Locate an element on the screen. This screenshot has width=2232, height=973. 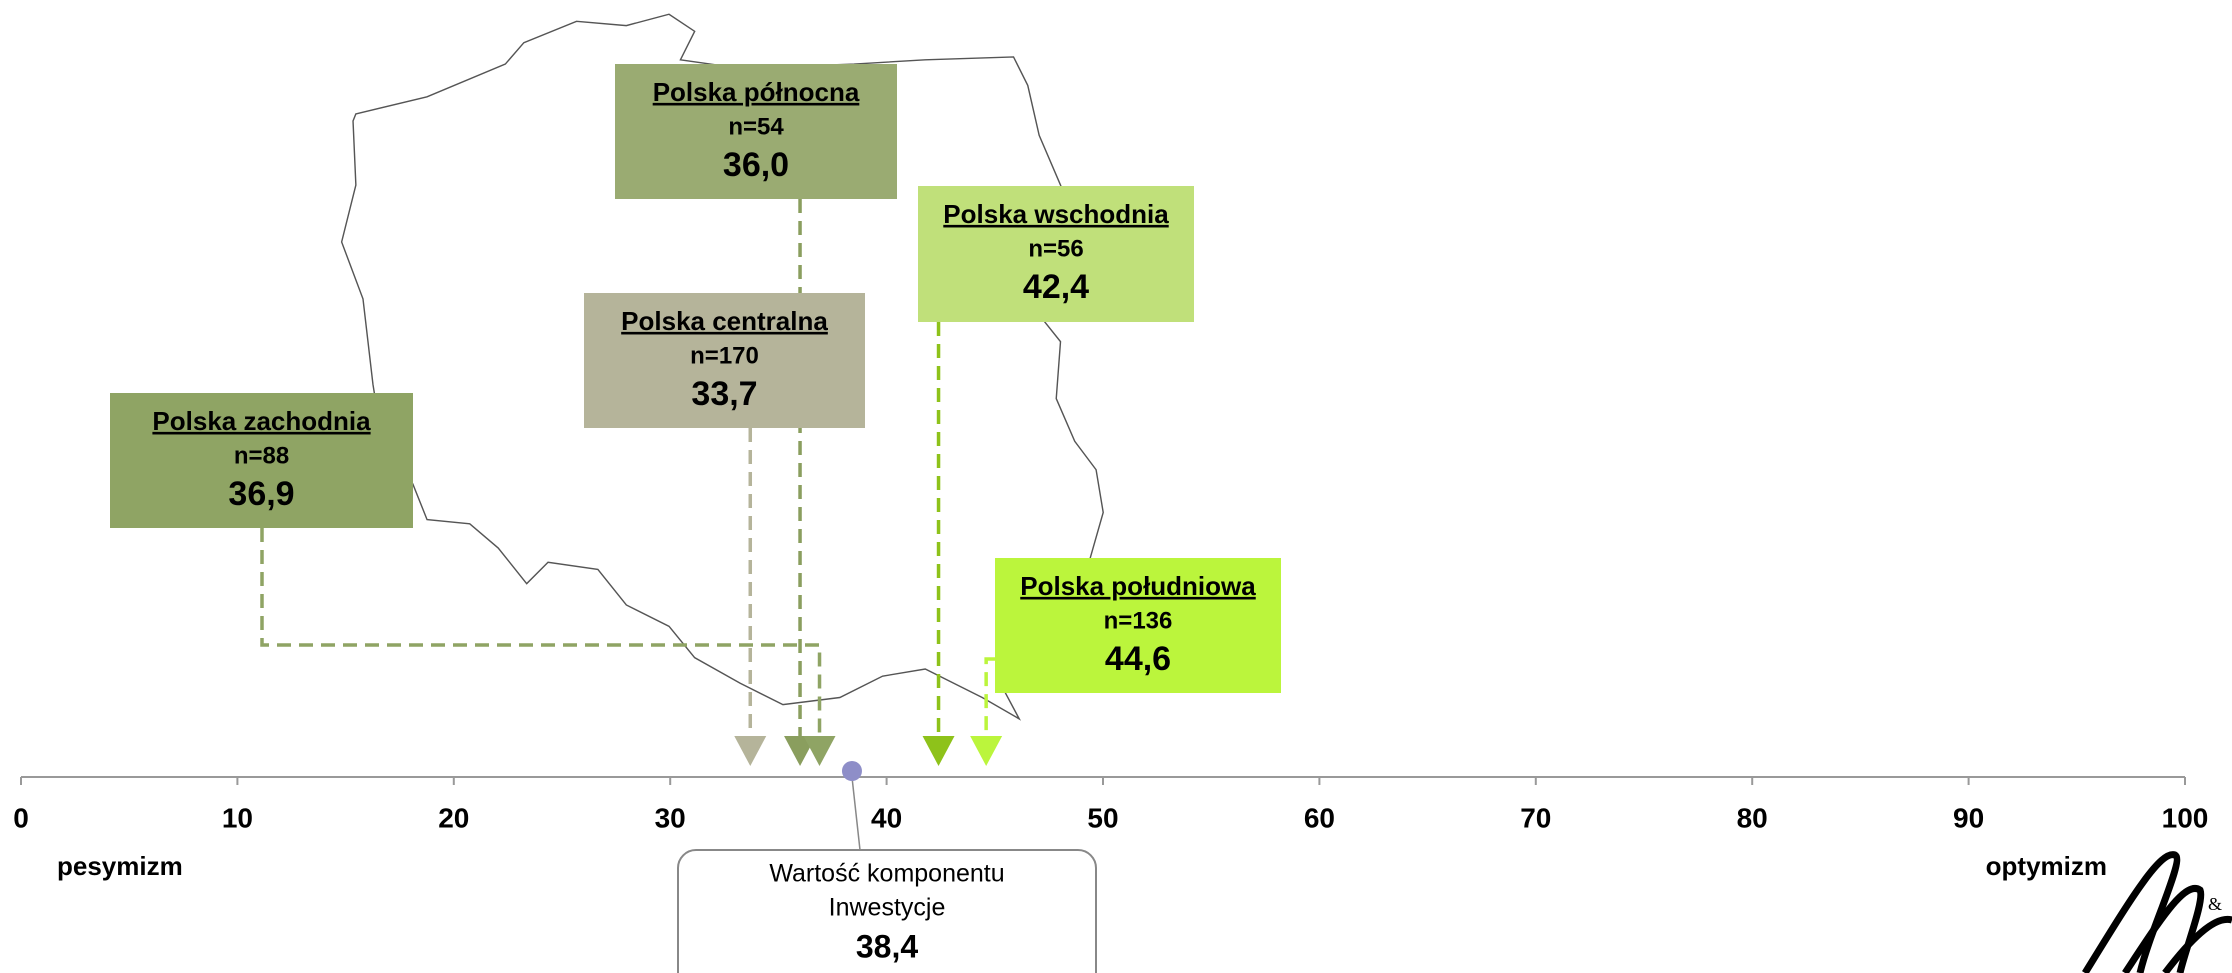
region-value: 33,7 is located at coordinates (724, 394).